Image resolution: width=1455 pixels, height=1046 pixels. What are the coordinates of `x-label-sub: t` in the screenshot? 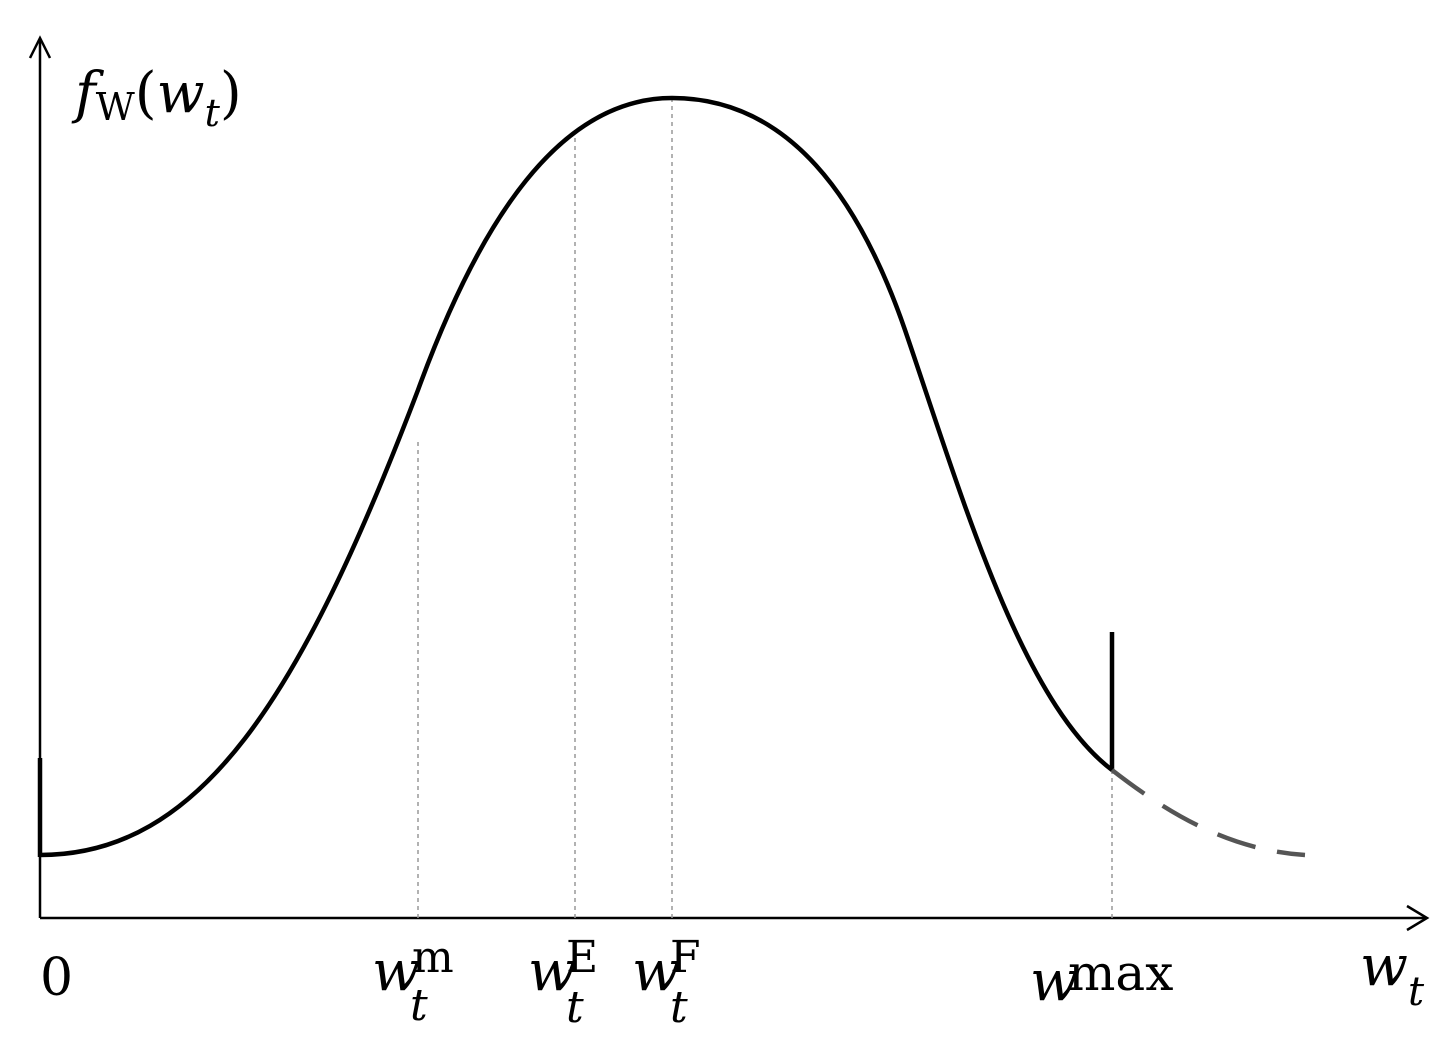 It's located at (1416, 992).